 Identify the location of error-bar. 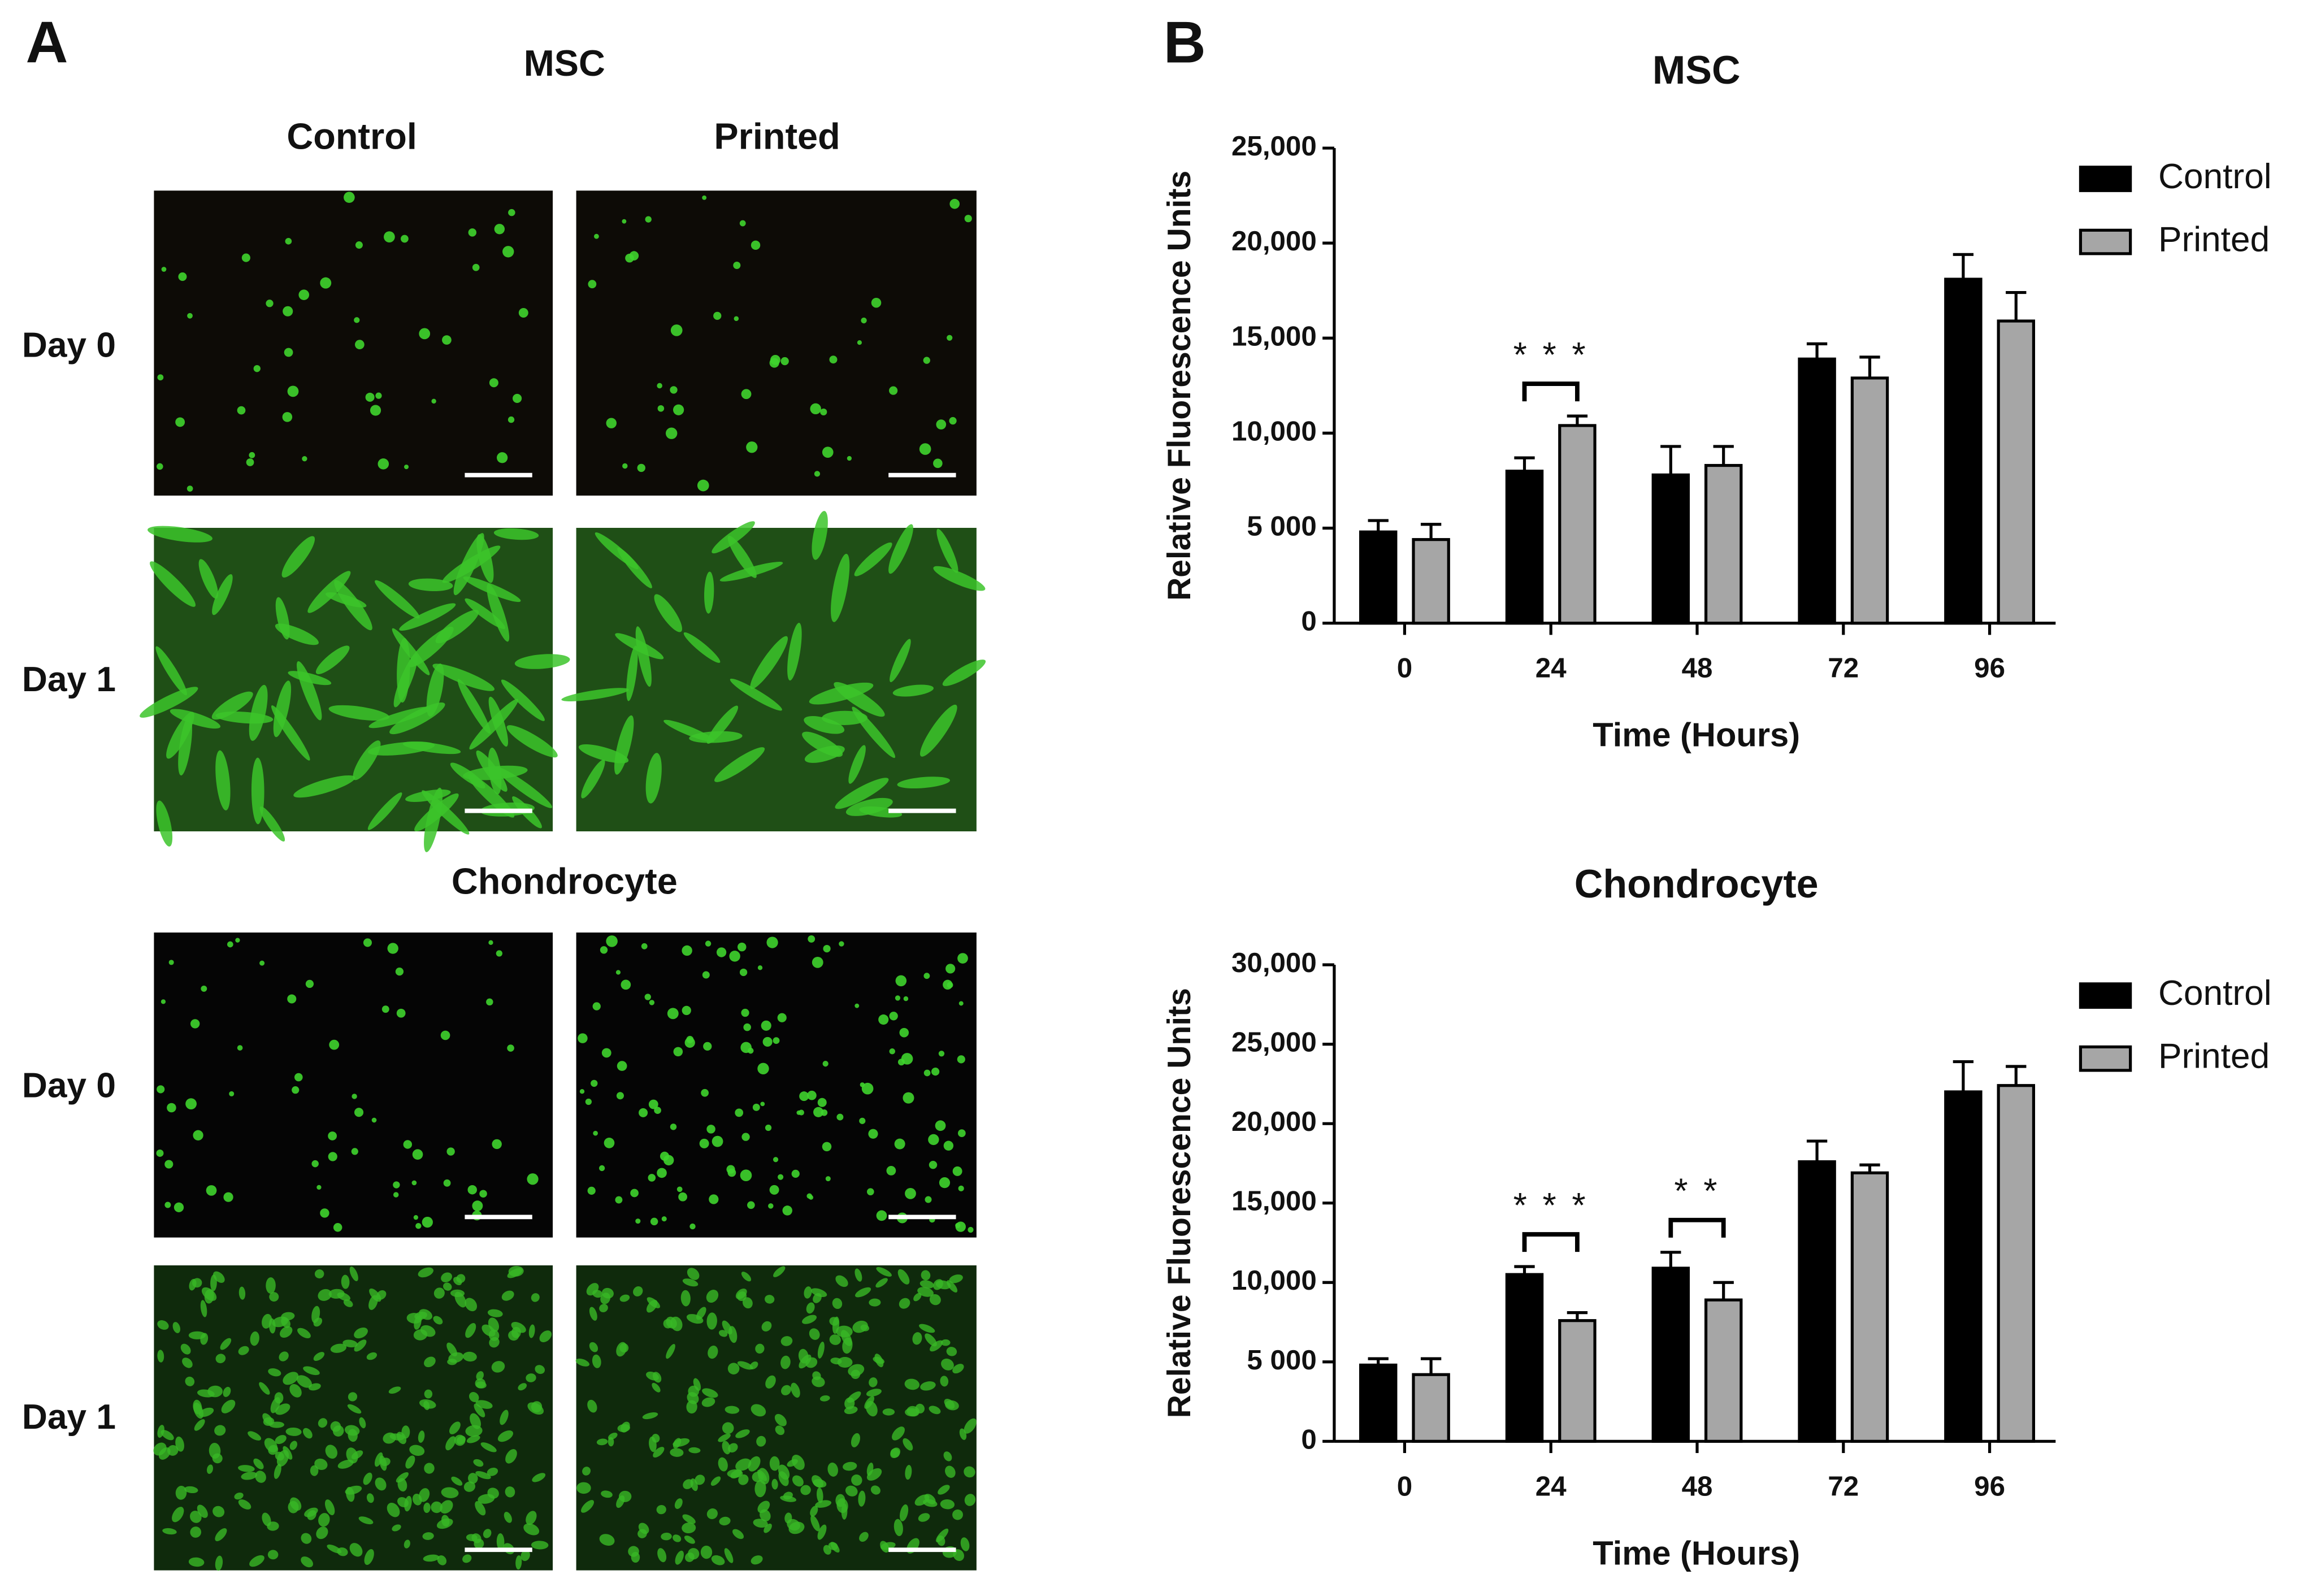
(1869, 1168).